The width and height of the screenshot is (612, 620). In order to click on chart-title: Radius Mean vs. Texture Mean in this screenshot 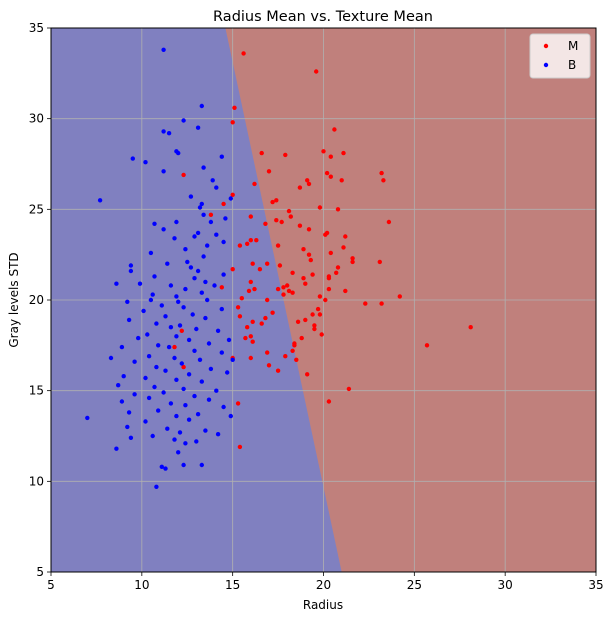, I will do `click(323, 17)`.